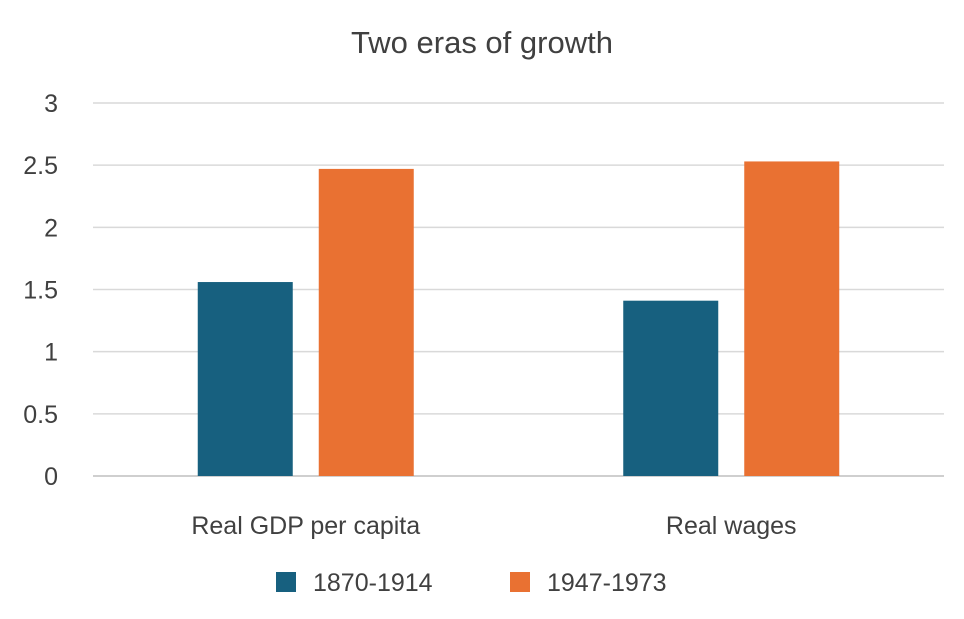  I want to click on y-tick-label: 0.5, so click(40, 415).